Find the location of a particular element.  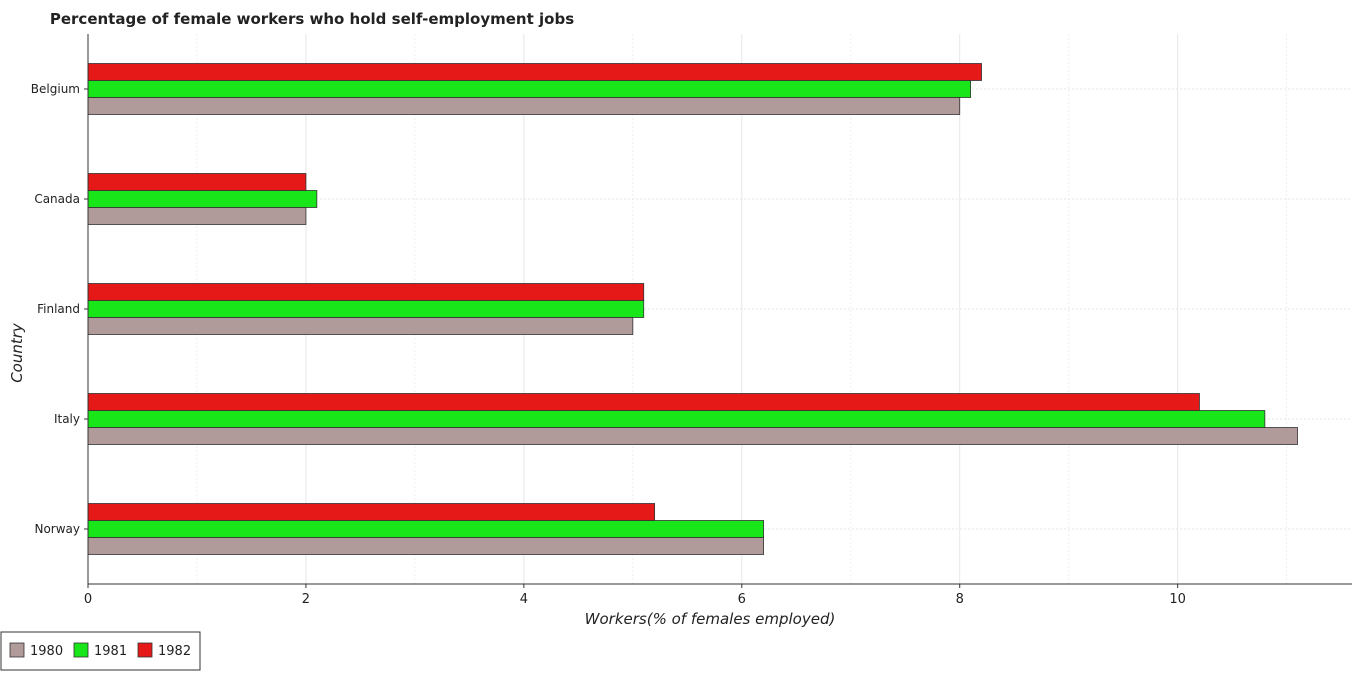

bar-italy-1982 is located at coordinates (643, 402).